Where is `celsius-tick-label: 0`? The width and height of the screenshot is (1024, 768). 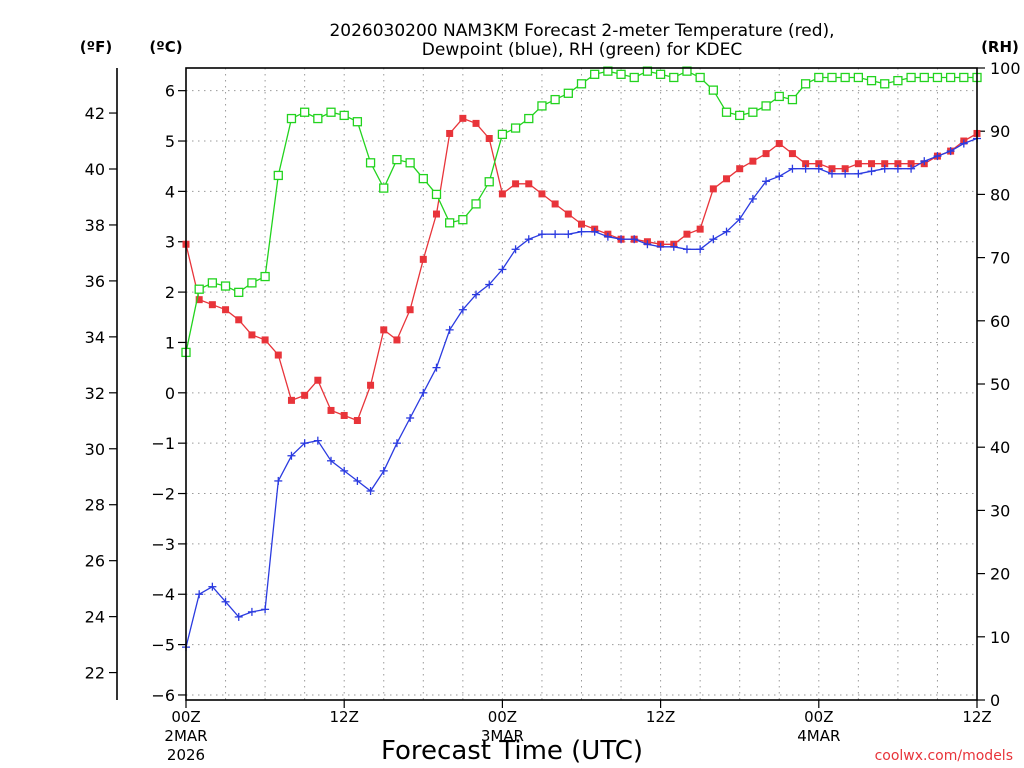 celsius-tick-label: 0 is located at coordinates (170, 393).